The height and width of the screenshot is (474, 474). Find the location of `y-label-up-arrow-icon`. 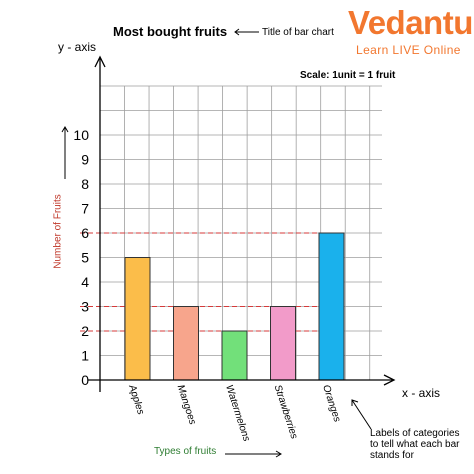

y-label-up-arrow-icon is located at coordinates (65, 152).